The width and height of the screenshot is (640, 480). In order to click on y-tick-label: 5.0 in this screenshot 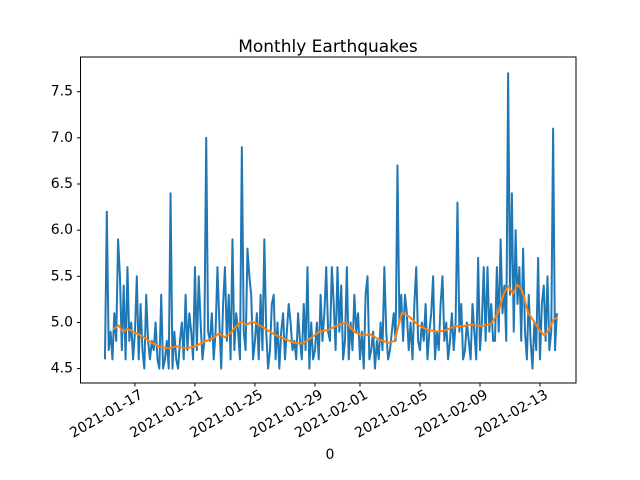, I will do `click(62, 322)`.